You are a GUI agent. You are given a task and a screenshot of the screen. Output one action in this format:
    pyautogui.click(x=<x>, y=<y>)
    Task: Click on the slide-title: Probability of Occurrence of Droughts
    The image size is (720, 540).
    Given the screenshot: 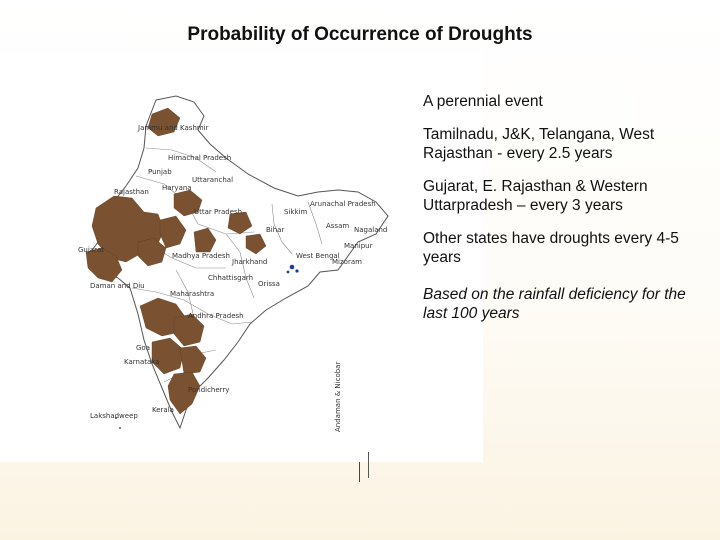 What is the action you would take?
    pyautogui.click(x=360, y=34)
    